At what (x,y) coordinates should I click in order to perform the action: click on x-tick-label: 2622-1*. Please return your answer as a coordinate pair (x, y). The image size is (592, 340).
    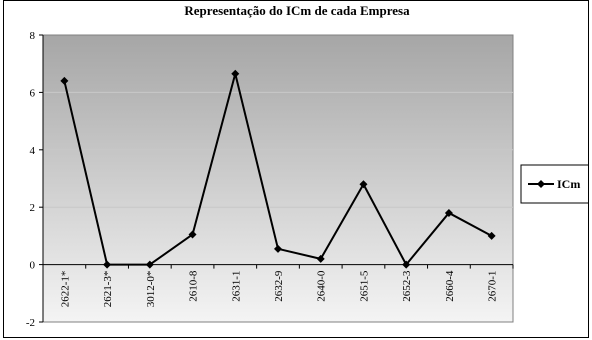
    Looking at the image, I should click on (65, 289).